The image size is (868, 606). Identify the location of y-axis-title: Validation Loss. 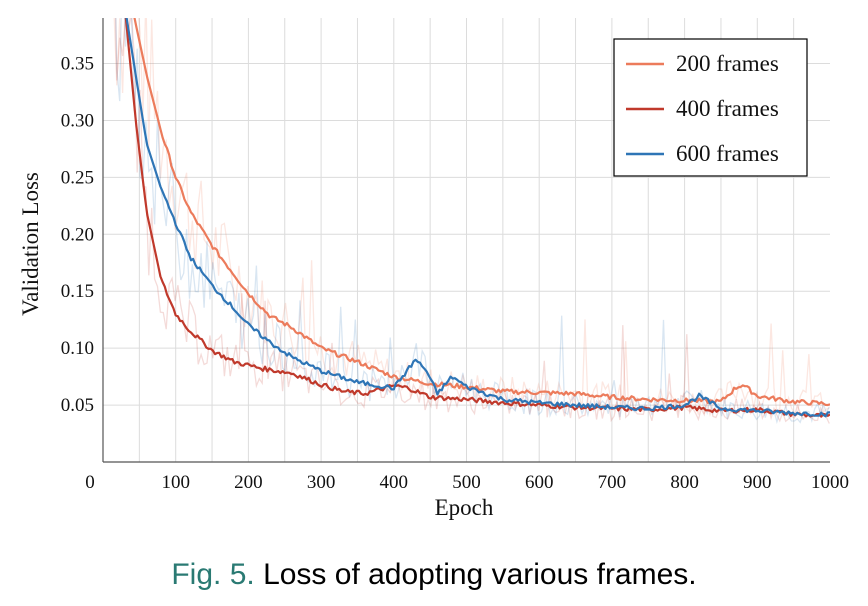
(30, 244).